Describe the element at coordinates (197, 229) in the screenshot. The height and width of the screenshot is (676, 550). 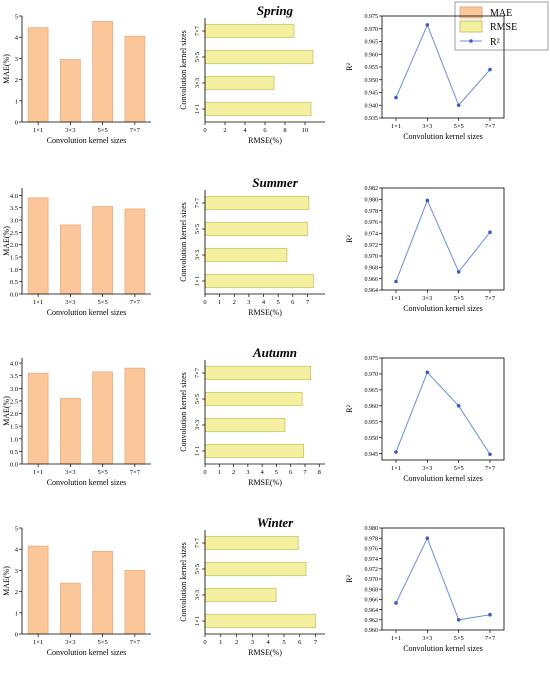
I see `rmse-y-tick-label: 5×5` at that location.